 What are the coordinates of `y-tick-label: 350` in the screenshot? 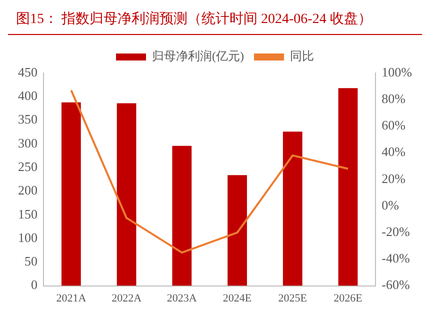 It's located at (28, 119).